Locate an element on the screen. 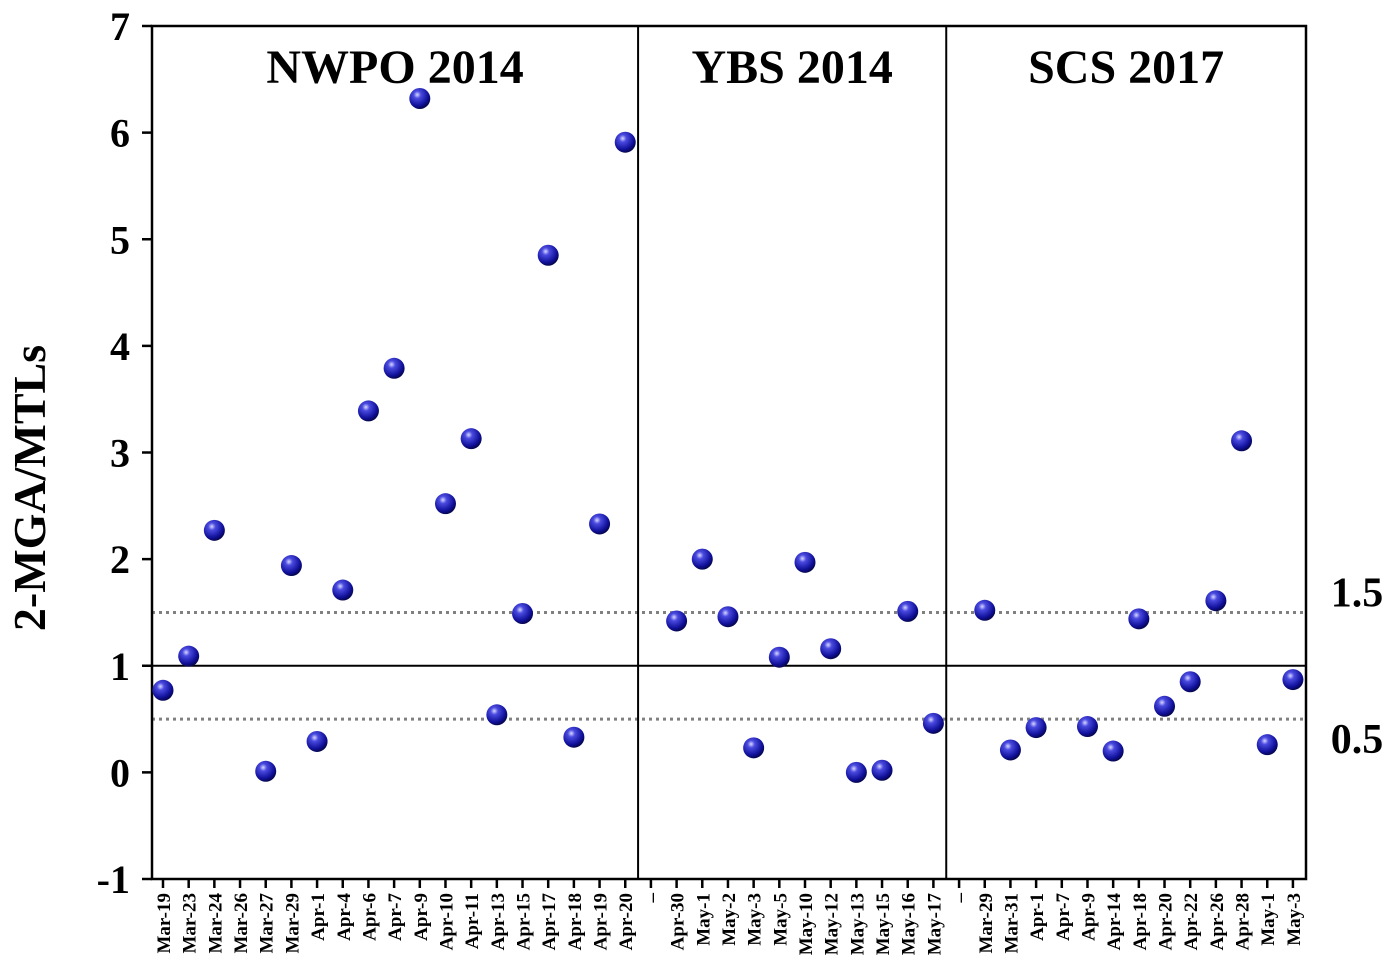 This screenshot has width=1392, height=976. x-tick-label: Mar-24 is located at coordinates (215, 923).